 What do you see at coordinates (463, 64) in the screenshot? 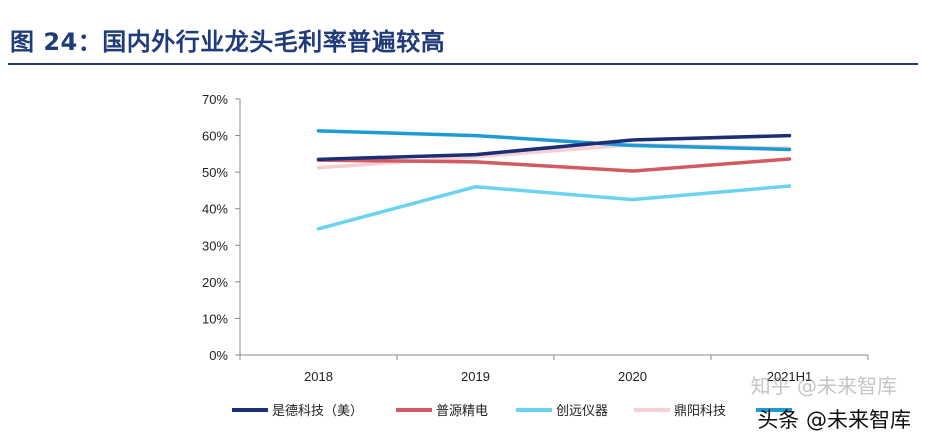
I see `title-divider` at bounding box center [463, 64].